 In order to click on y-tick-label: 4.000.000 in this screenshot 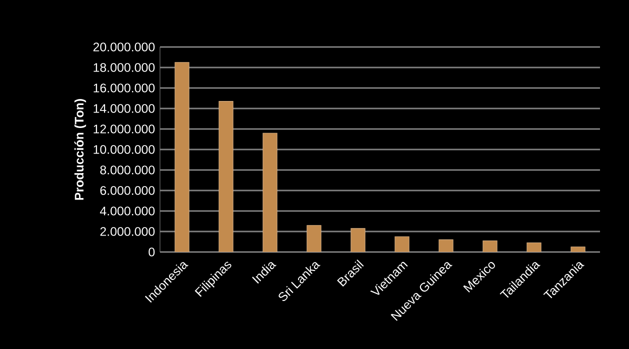, I will do `click(127, 211)`.